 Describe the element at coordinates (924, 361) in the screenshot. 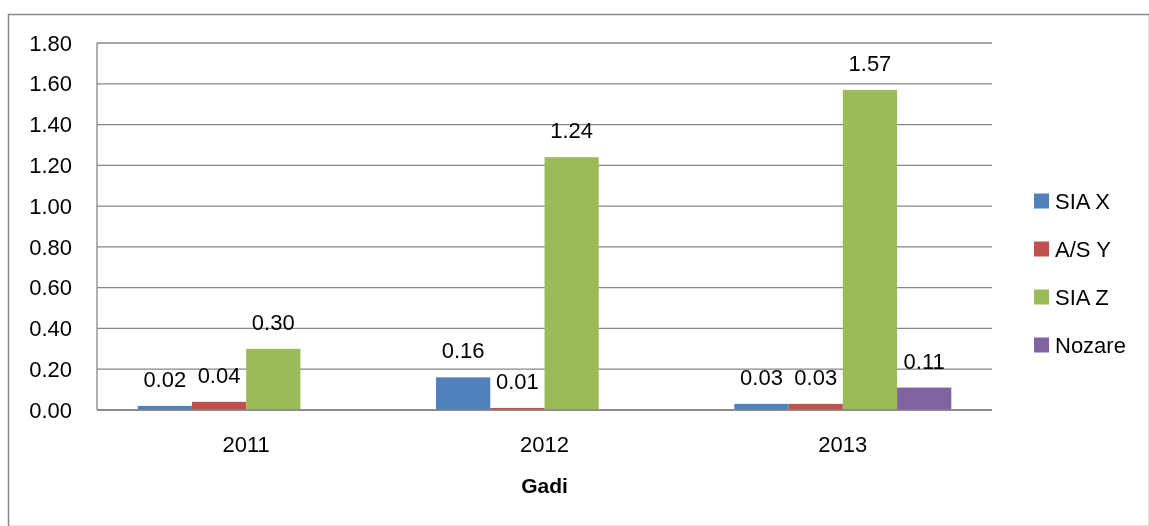

I see `data-label: 0.11` at that location.